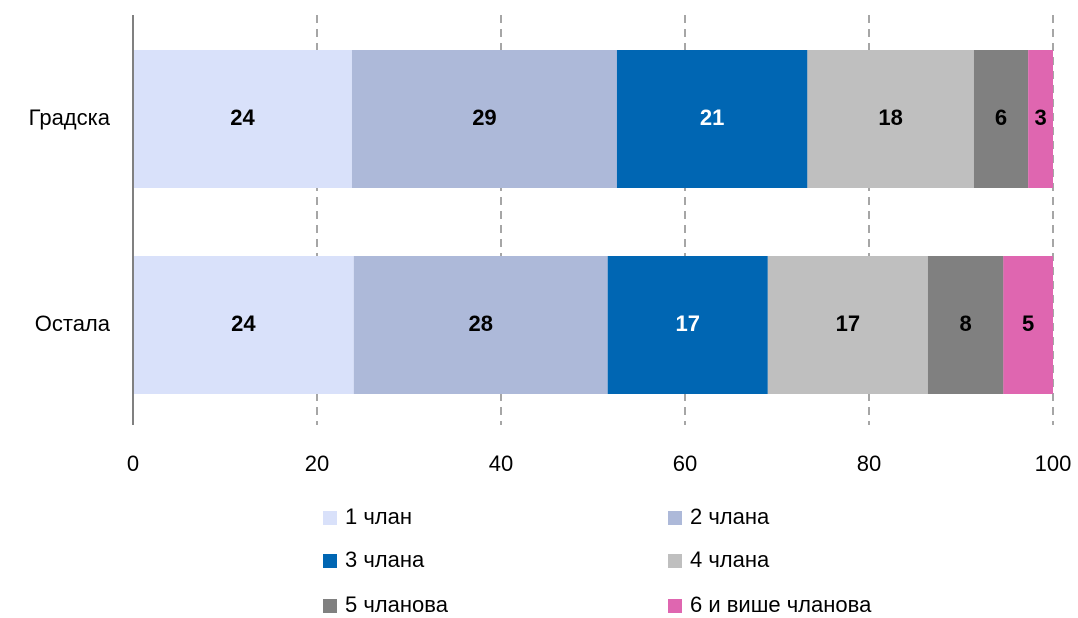 Image resolution: width=1078 pixels, height=618 pixels. Describe the element at coordinates (1053, 463) in the screenshot. I see `x-tick-label: 100` at that location.